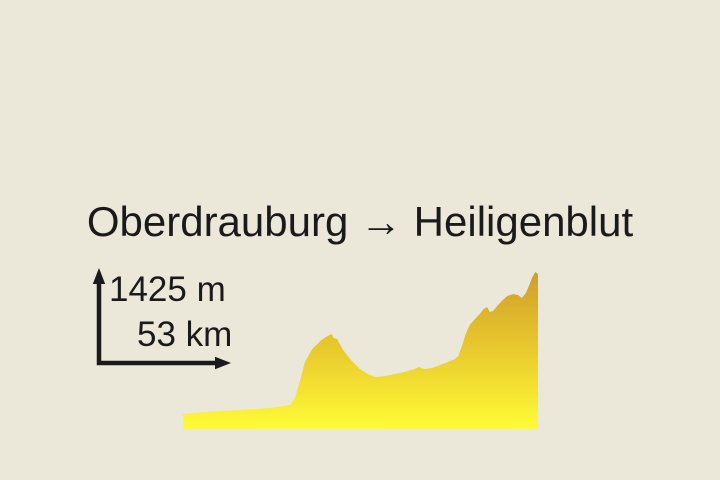 The image size is (720, 480). I want to click on right-arrow-icon, so click(223, 363).